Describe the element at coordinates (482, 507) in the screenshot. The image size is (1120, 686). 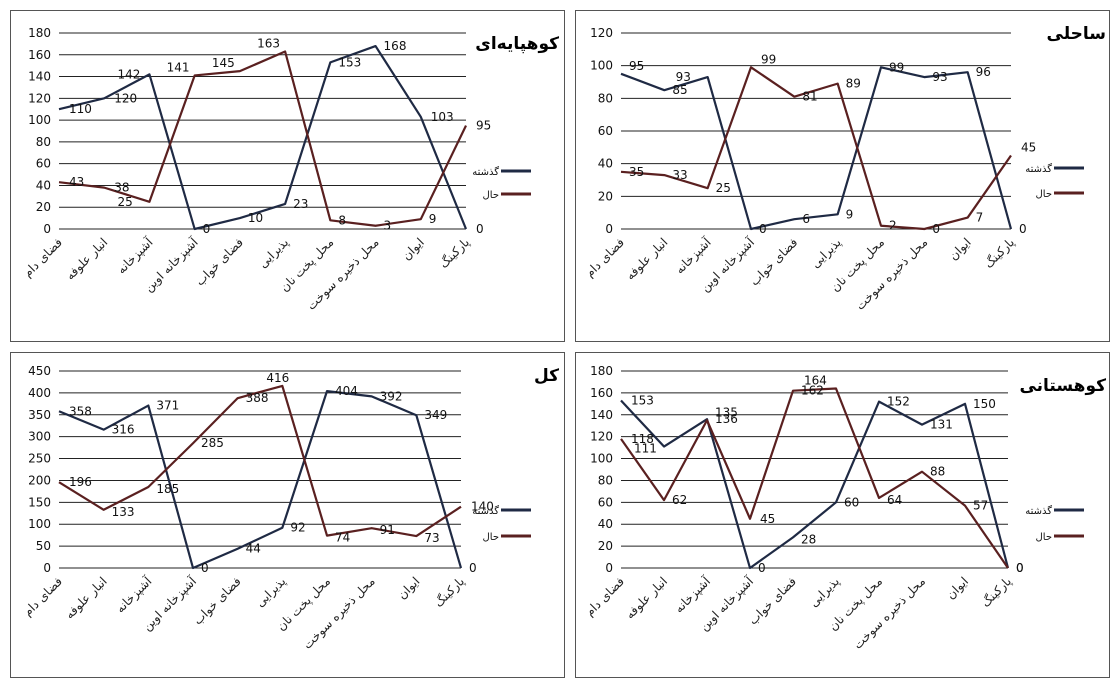
I see `data-label: 140` at that location.